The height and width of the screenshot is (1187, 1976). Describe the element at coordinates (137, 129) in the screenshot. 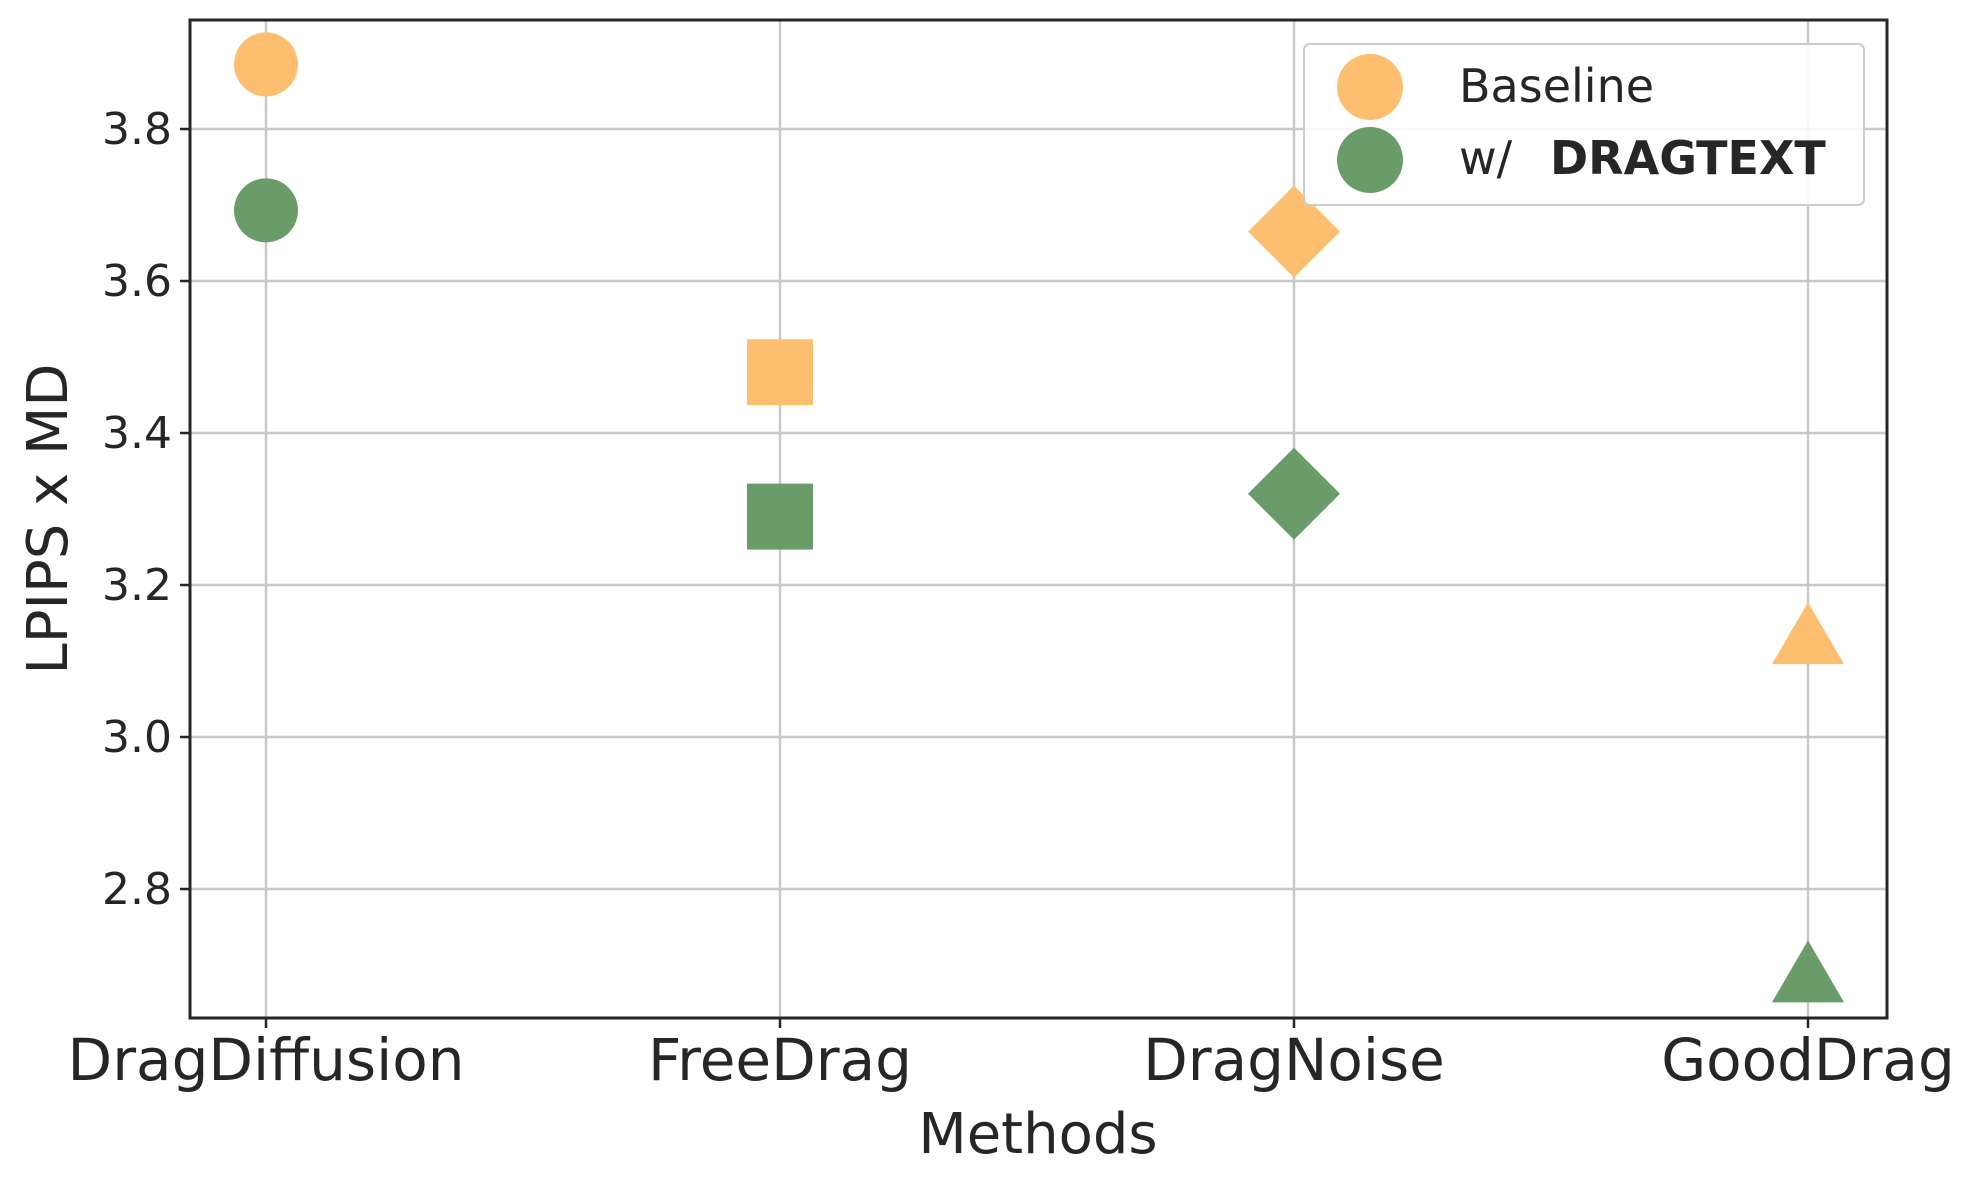

I see `y-tick-label: 3.8` at that location.